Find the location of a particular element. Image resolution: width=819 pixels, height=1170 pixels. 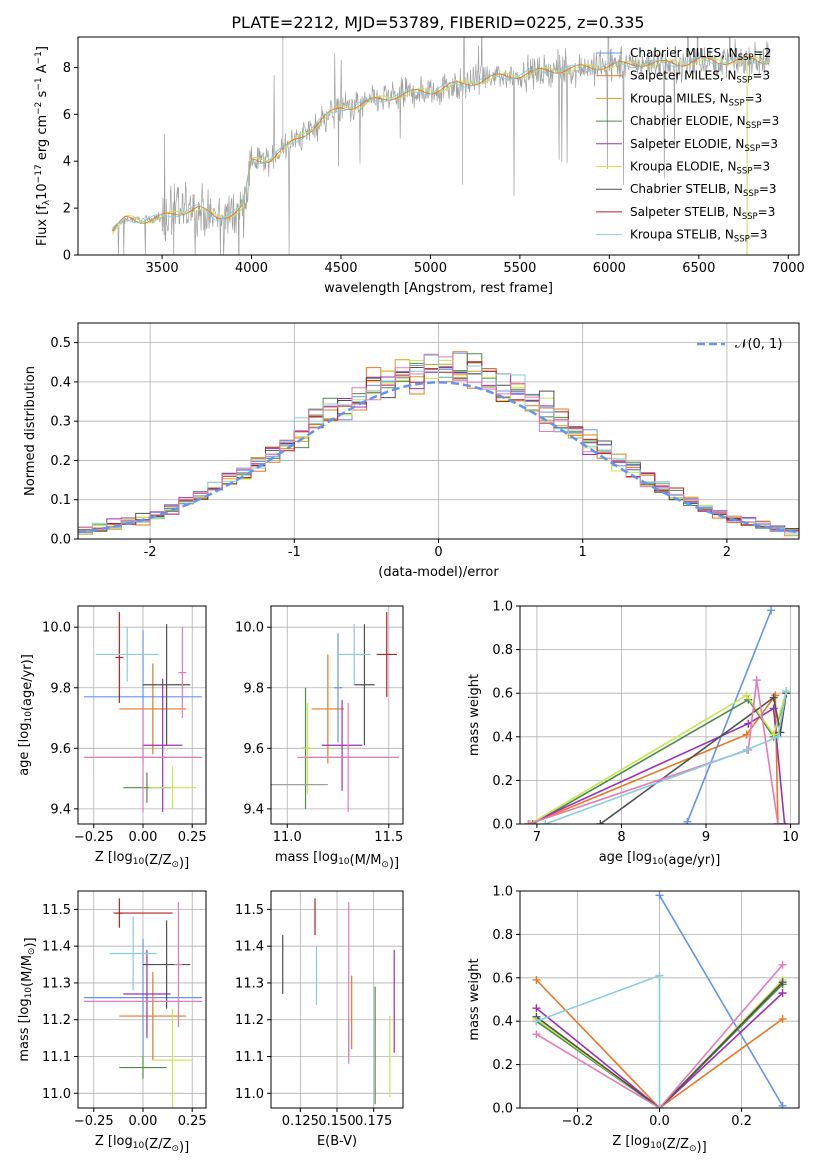

mass-vs-Z-points is located at coordinates (143, 1003).